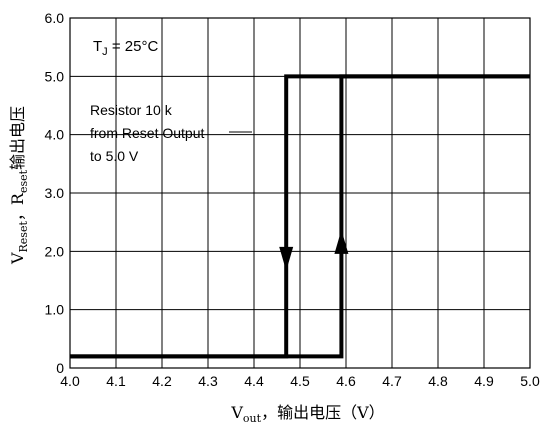  Describe the element at coordinates (438, 381) in the screenshot. I see `x-tick-label: 4.8` at that location.